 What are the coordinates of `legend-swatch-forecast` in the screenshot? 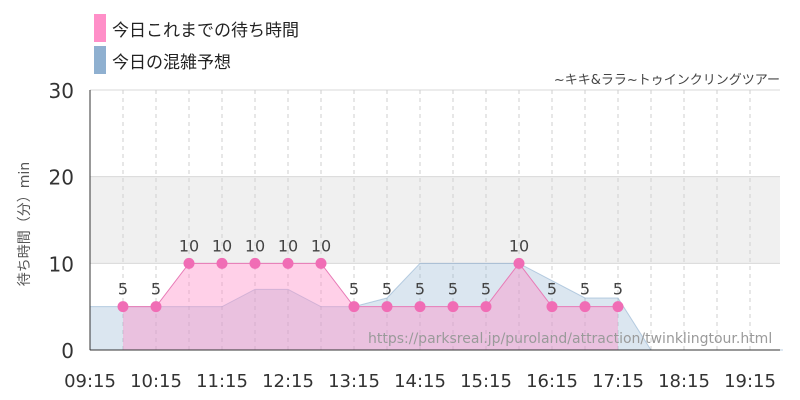 It's located at (100, 60).